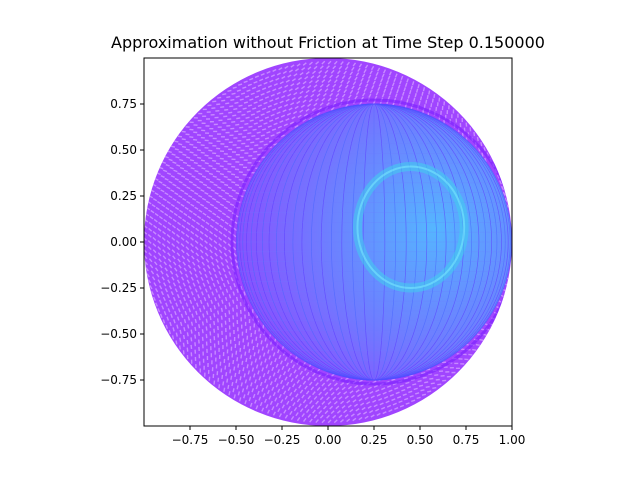  I want to click on x-tick-label: 0.75, so click(466, 440).